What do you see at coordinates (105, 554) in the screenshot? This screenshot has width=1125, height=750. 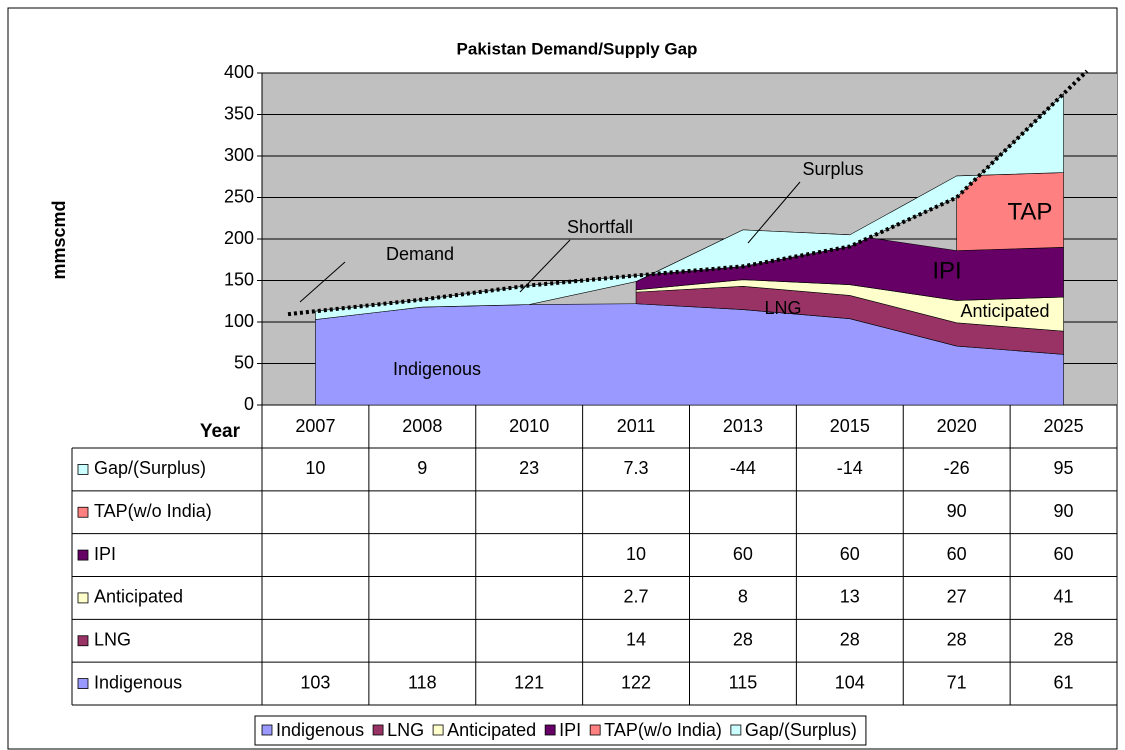 I see `row-label: IPI` at bounding box center [105, 554].